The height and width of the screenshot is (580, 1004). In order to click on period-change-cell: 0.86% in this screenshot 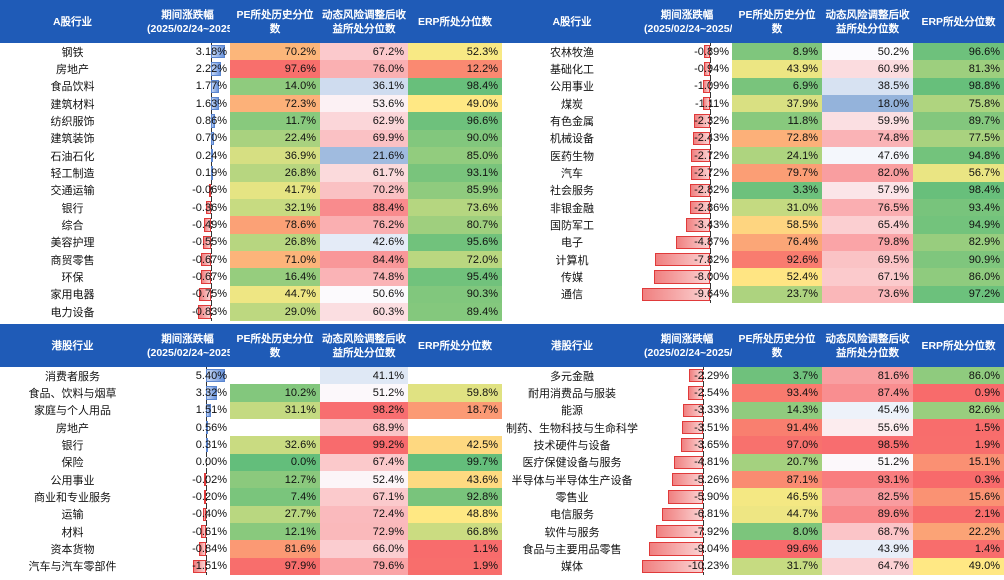, I will do `click(187, 121)`.